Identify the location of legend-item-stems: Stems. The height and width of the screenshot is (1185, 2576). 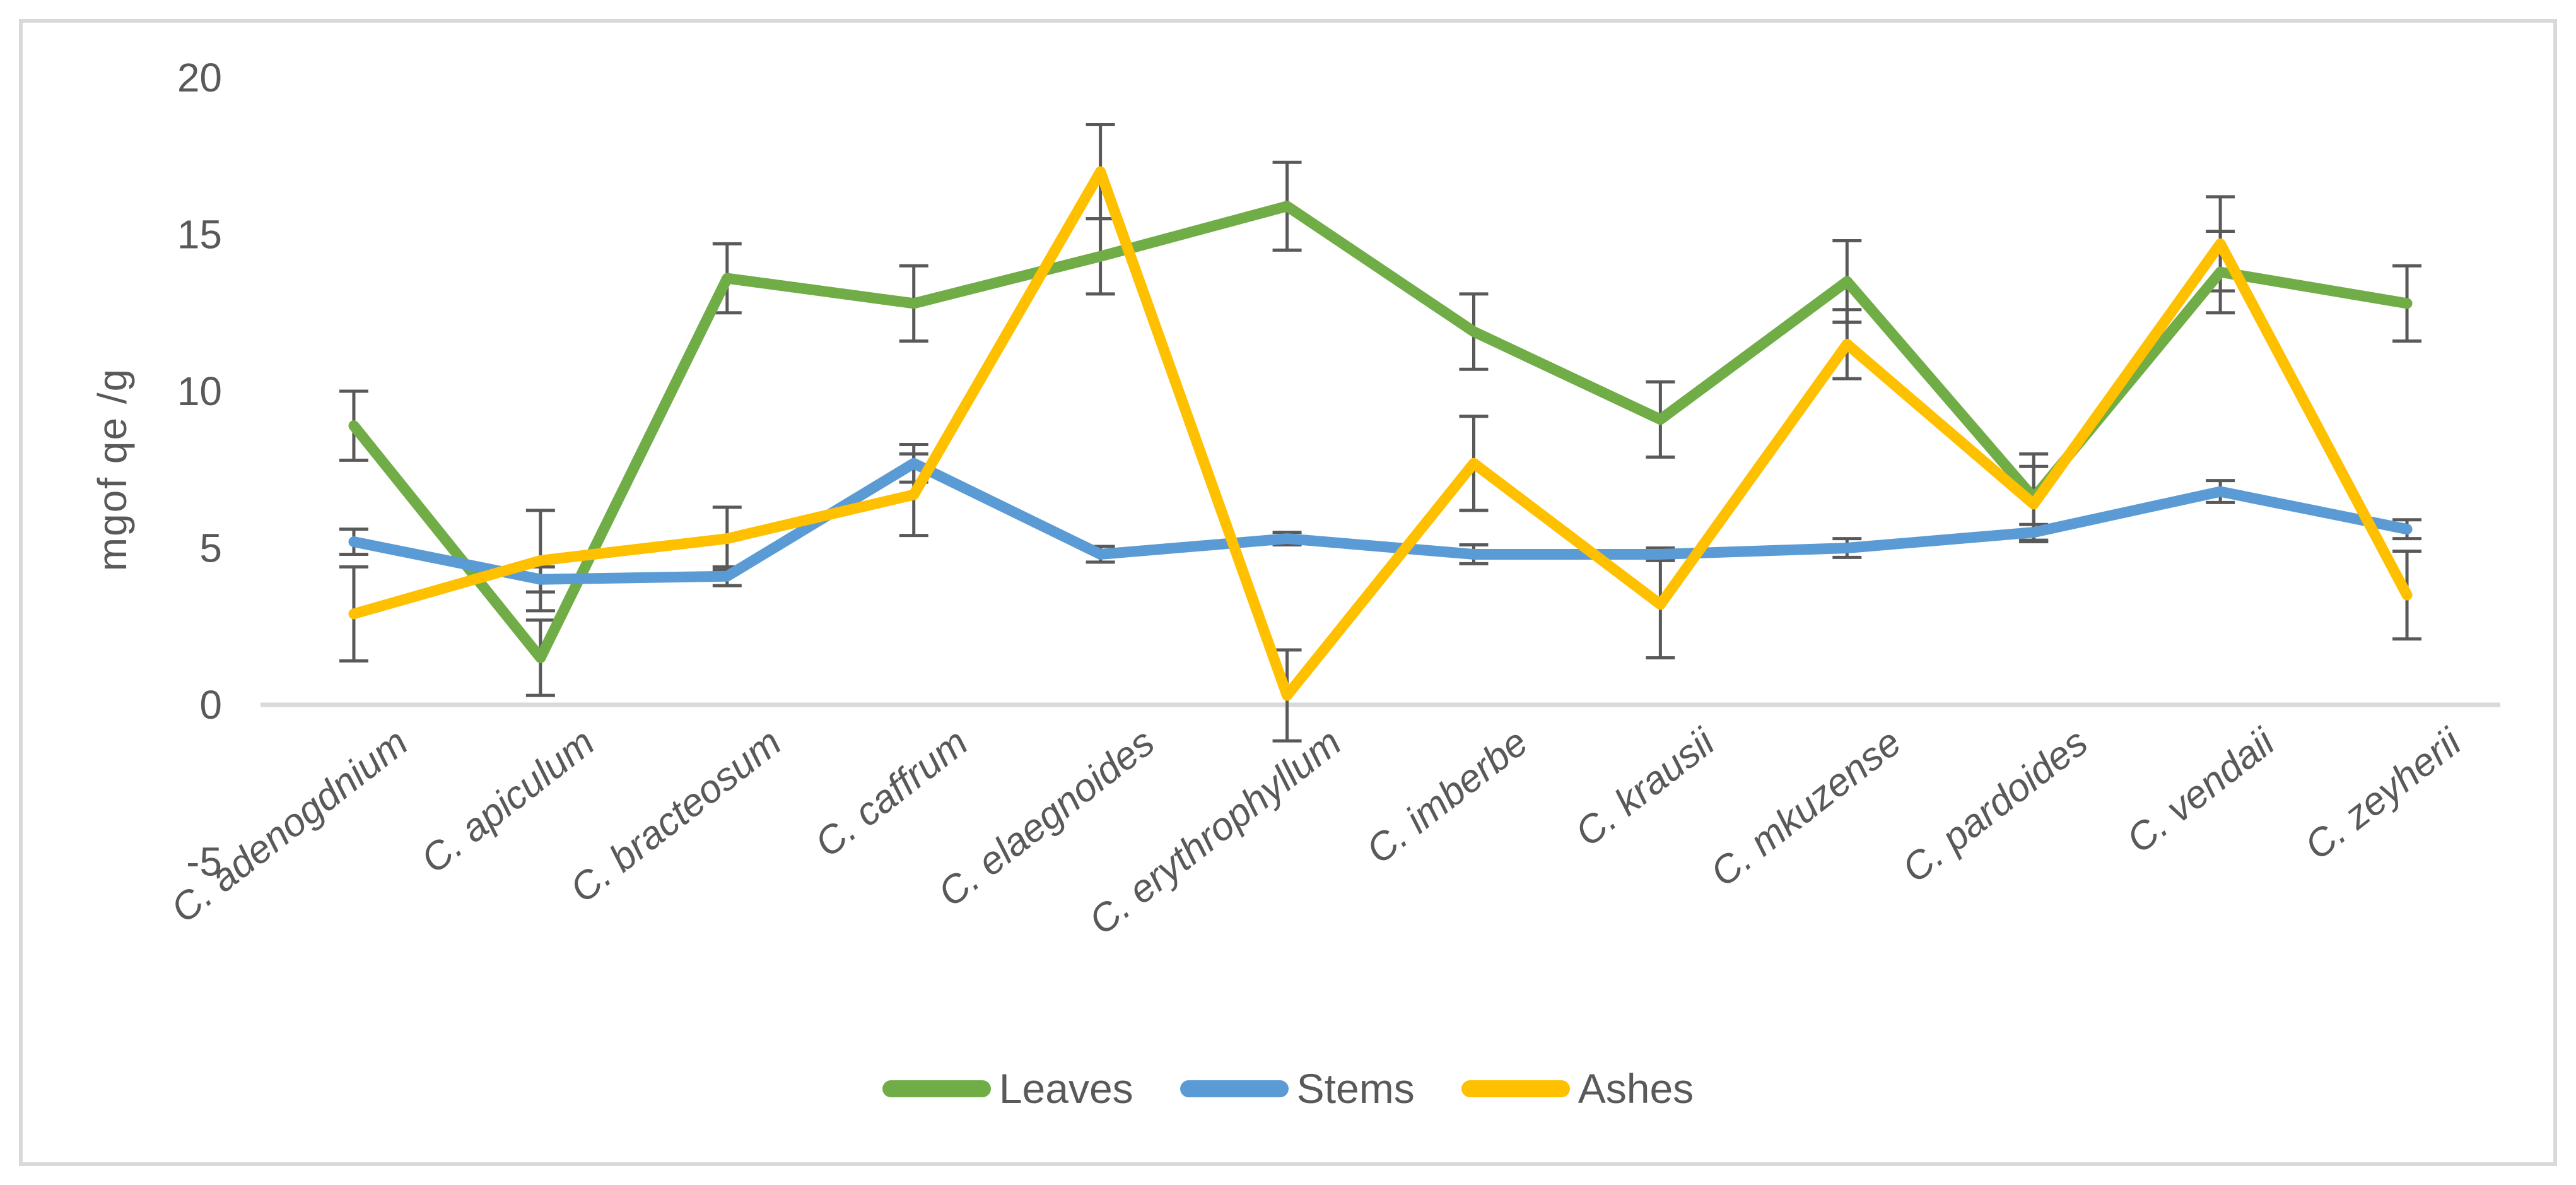
(1297, 1088).